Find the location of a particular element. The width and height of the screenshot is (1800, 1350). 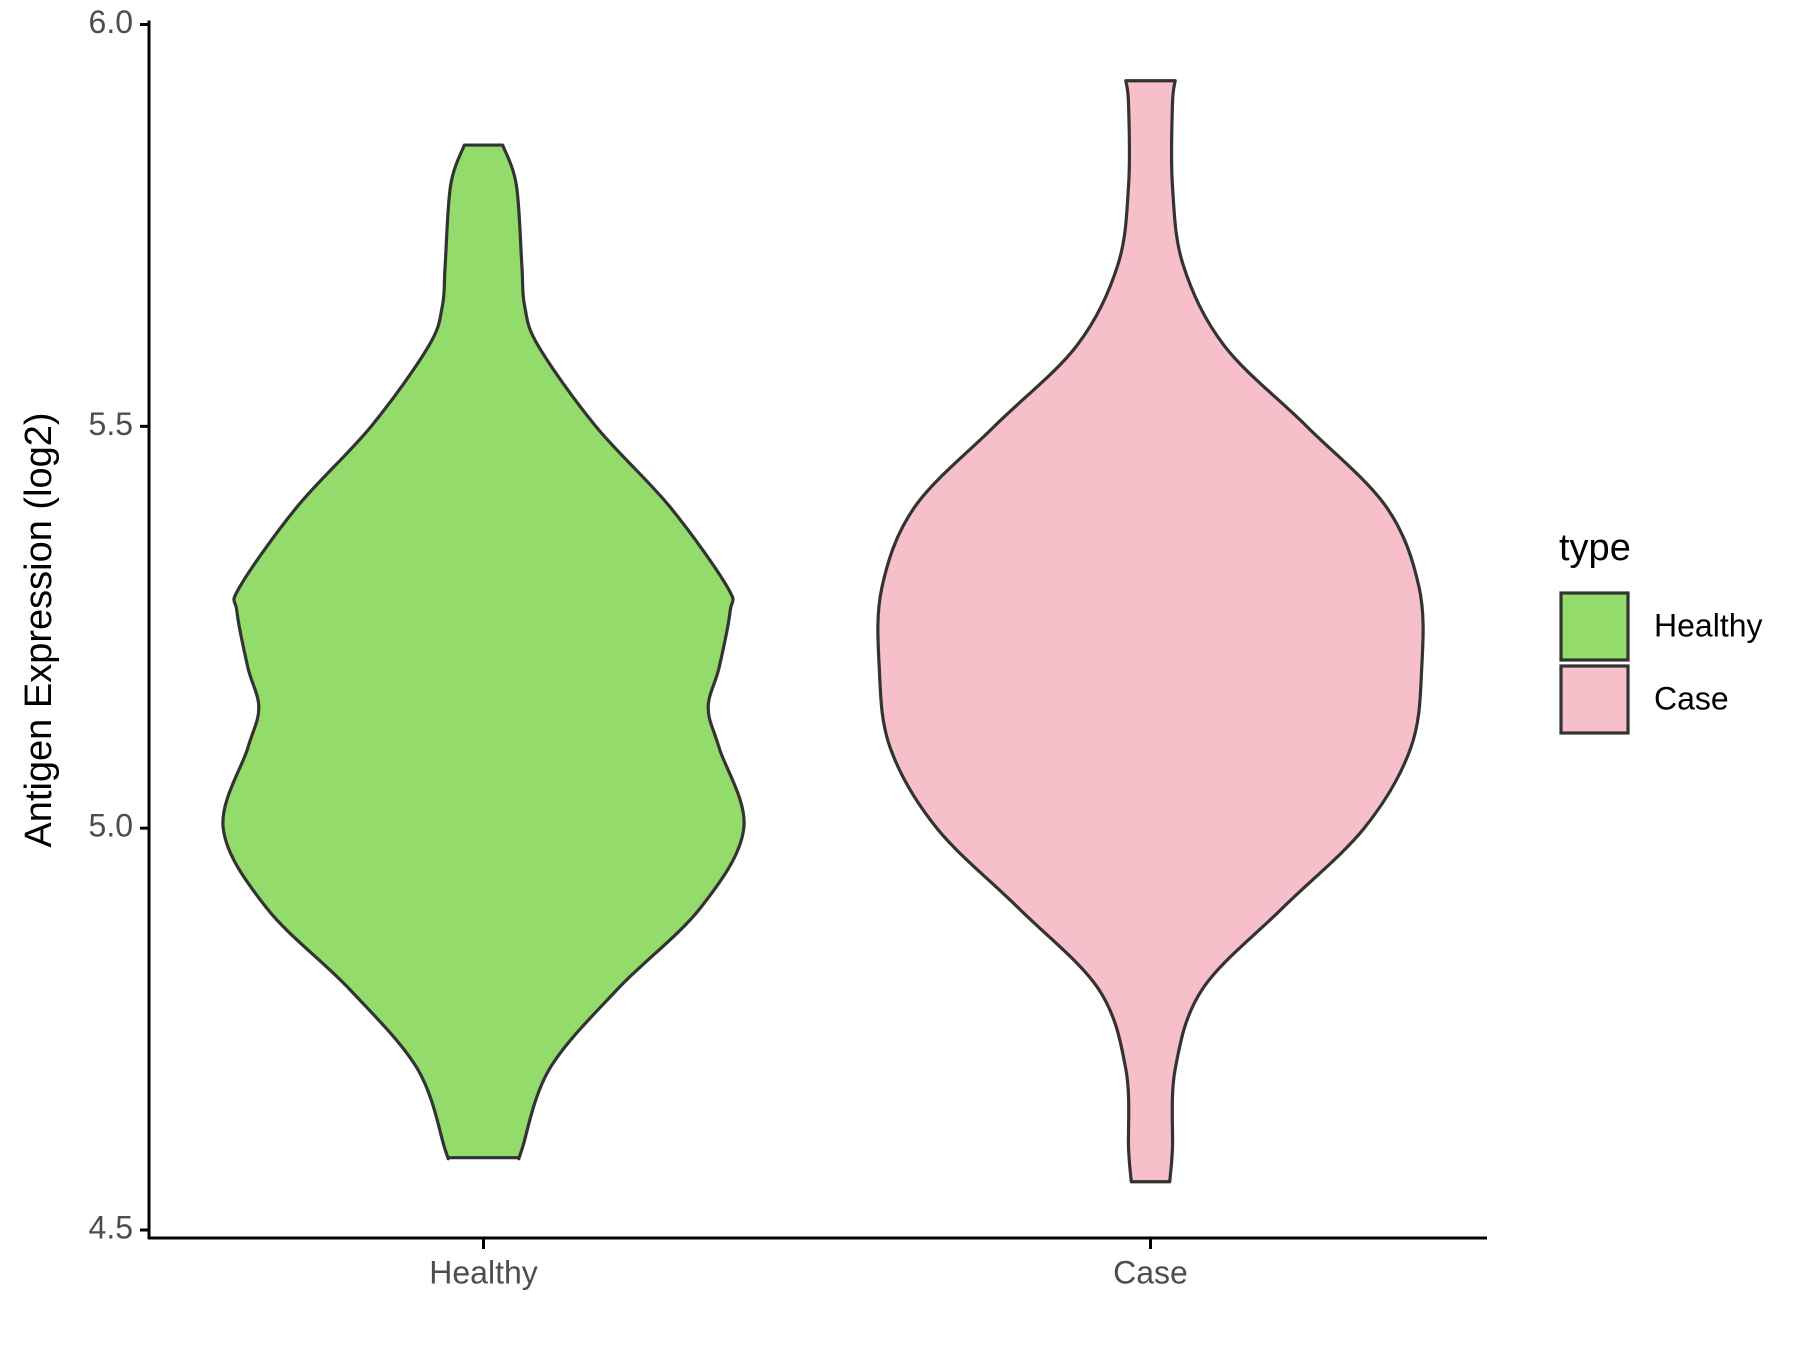

y-tick-label: 4.5 is located at coordinates (111, 1227).